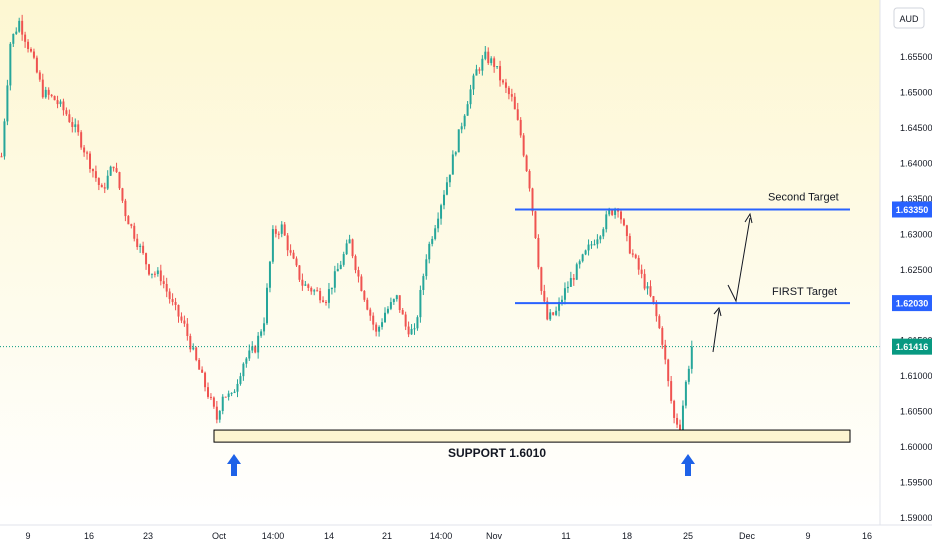 This screenshot has height=550, width=932. I want to click on price-tick-label: 1.64000, so click(916, 163).